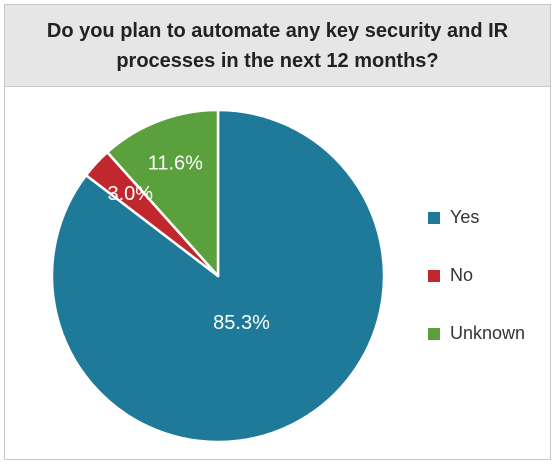  I want to click on legend-label-no: No, so click(461, 275).